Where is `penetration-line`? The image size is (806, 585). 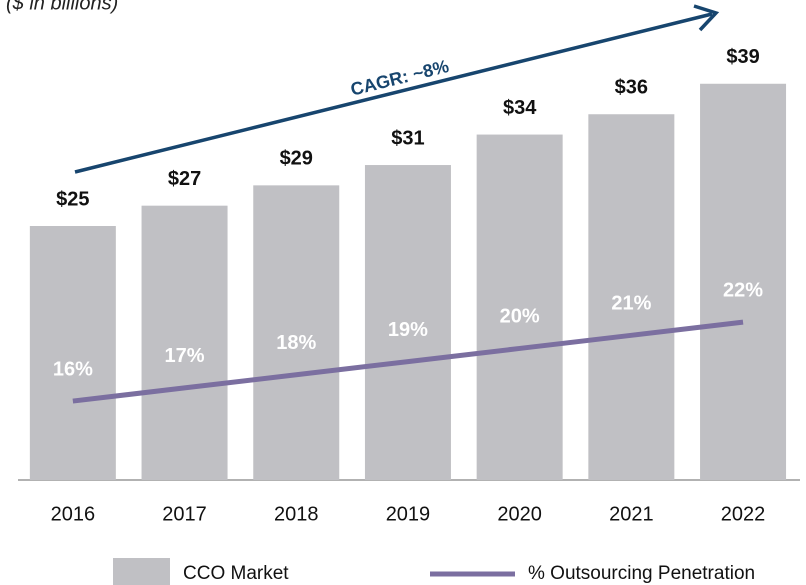 penetration-line is located at coordinates (408, 361).